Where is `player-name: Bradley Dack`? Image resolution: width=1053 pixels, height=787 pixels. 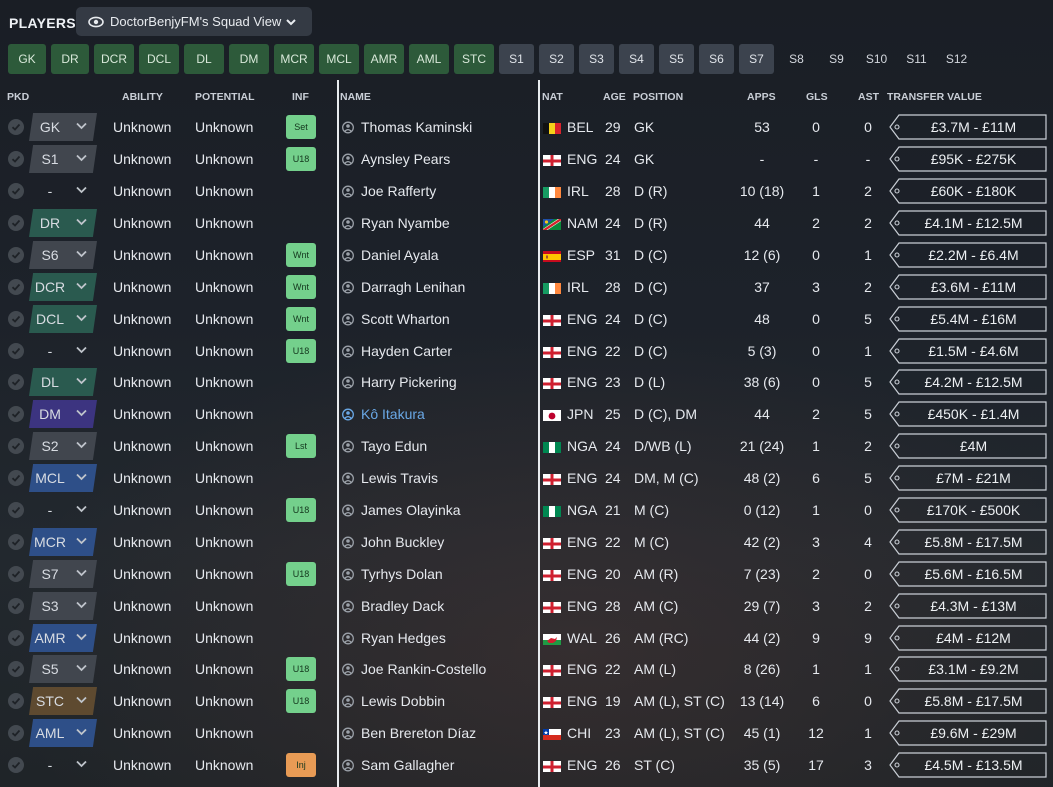 player-name: Bradley Dack is located at coordinates (403, 606).